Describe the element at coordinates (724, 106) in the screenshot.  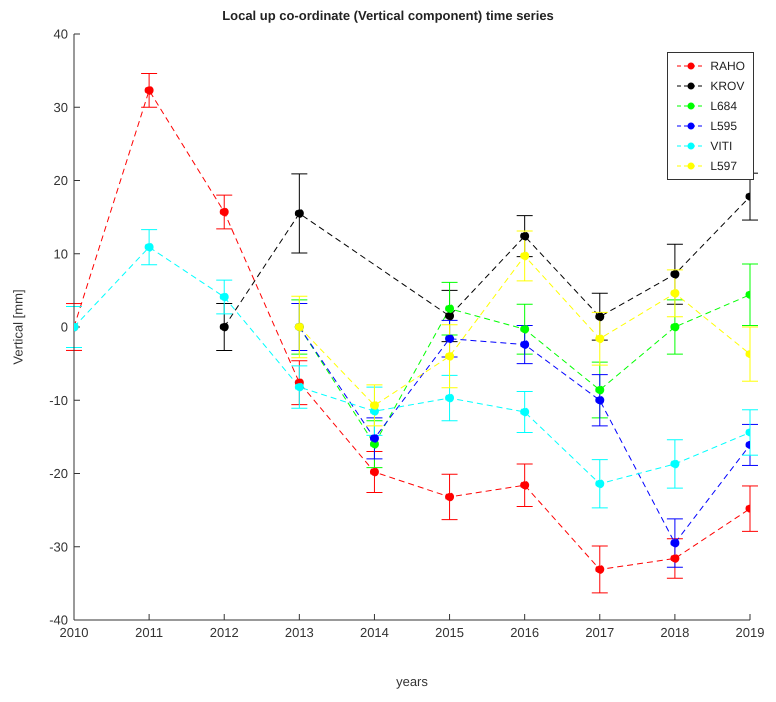
I see `legend-label: L684` at that location.